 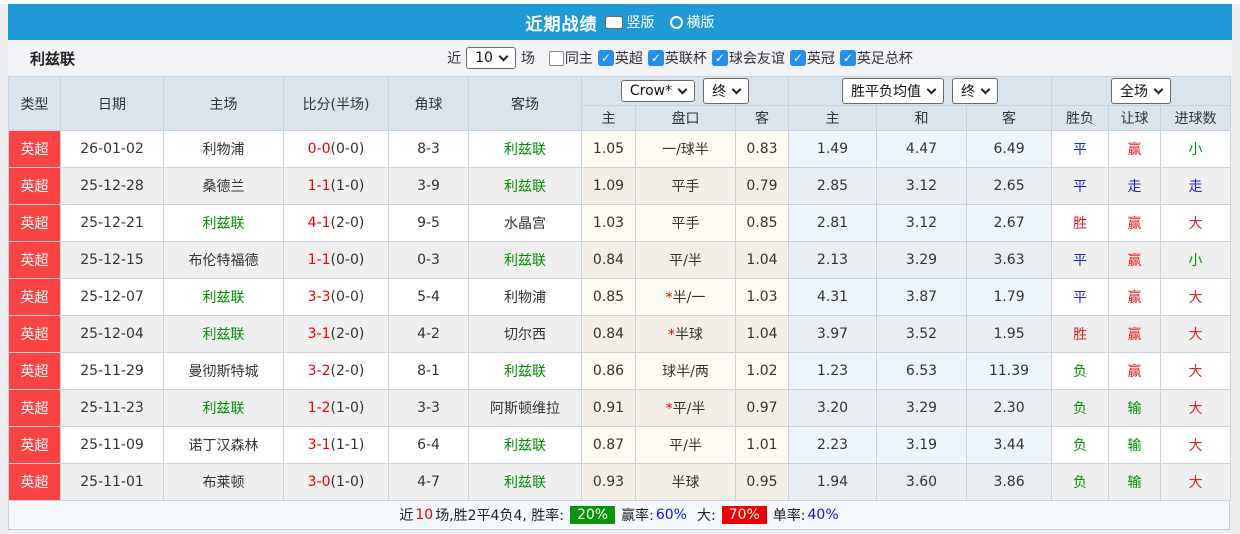 What do you see at coordinates (748, 58) in the screenshot?
I see `league-filter-friendly: 球会友谊` at bounding box center [748, 58].